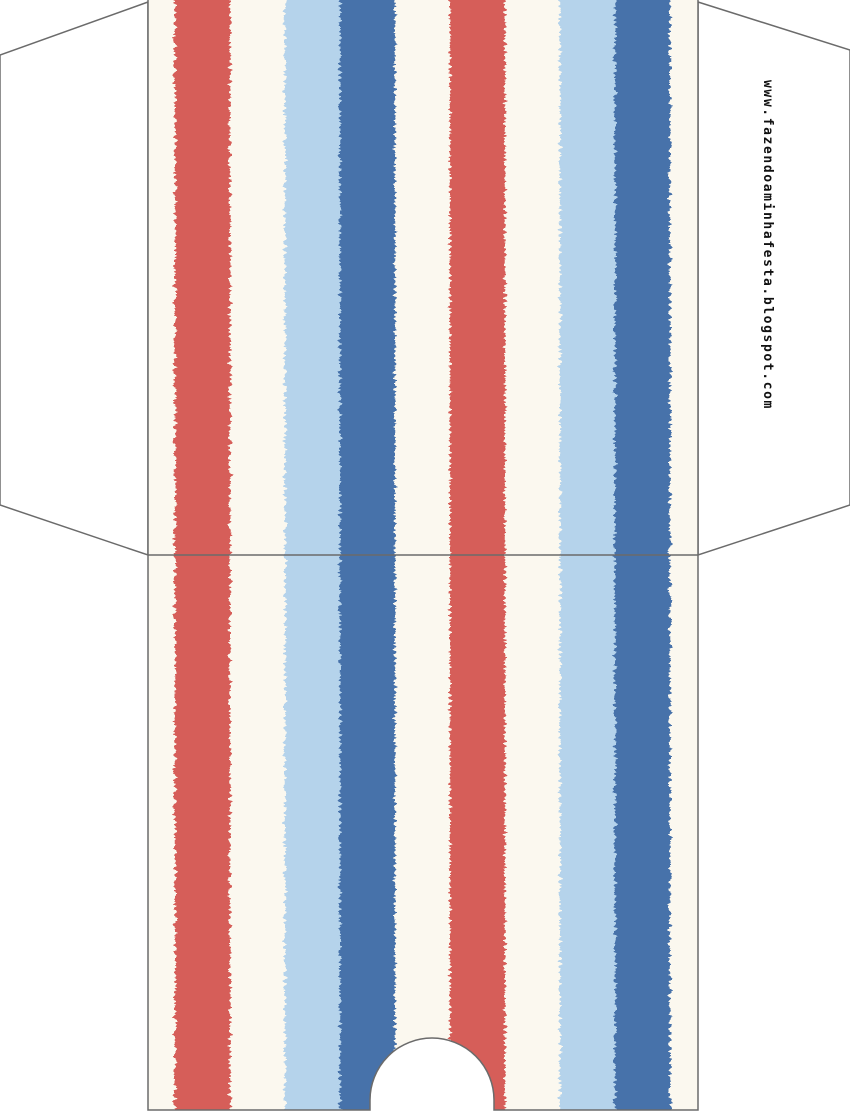  I want to click on left-flap, so click(74, 278).